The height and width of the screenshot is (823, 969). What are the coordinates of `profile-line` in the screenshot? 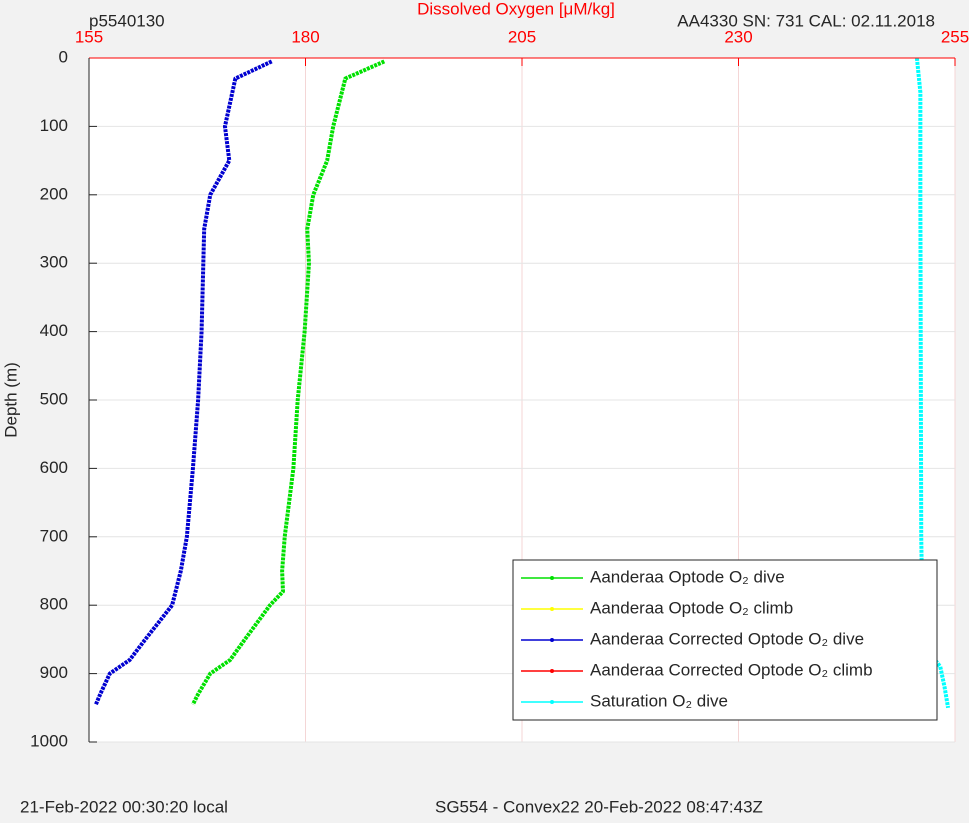 It's located at (183, 382).